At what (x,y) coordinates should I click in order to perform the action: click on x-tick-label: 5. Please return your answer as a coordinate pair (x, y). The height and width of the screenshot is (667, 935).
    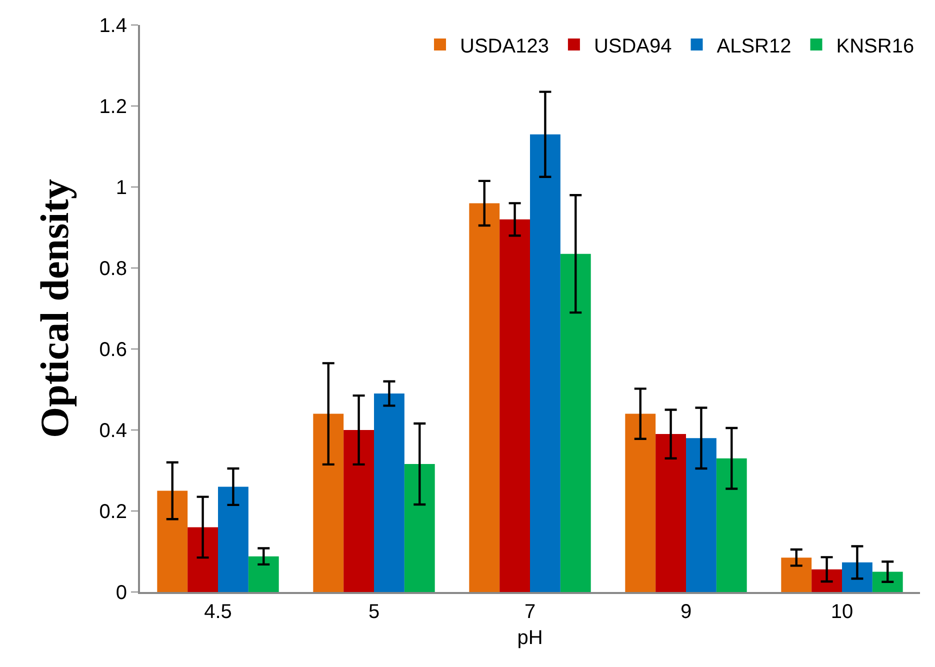
    Looking at the image, I should click on (374, 612).